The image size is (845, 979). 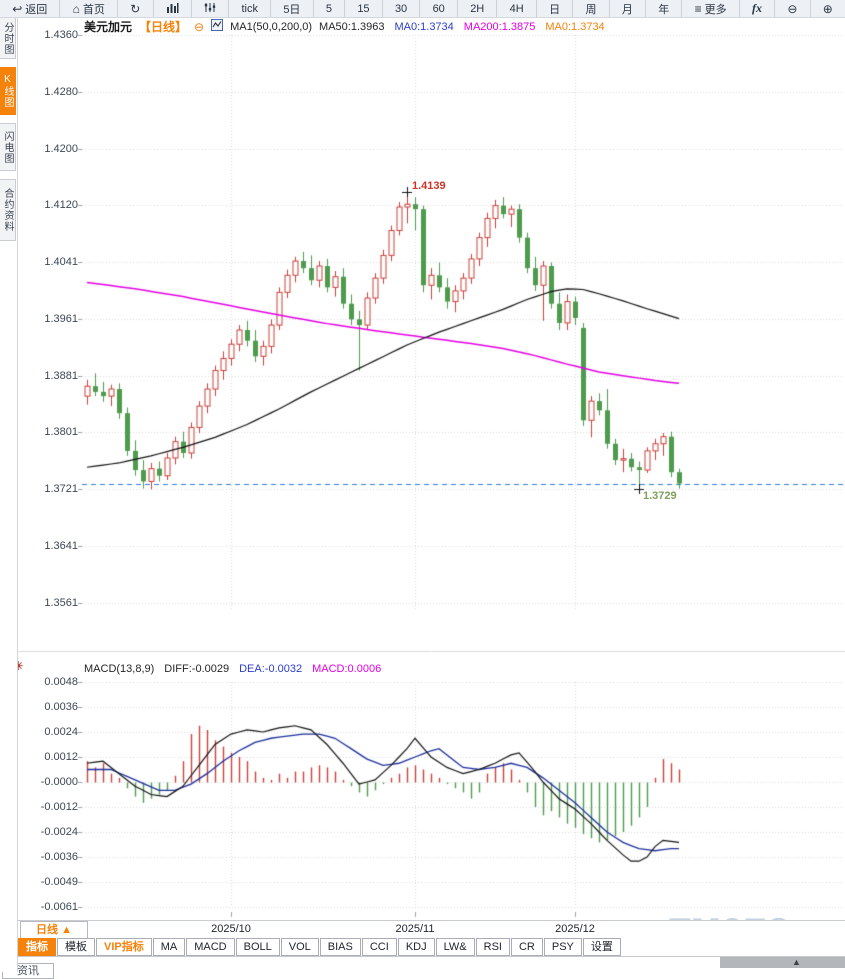 I want to click on interval-week-button: 周, so click(x=591, y=8).